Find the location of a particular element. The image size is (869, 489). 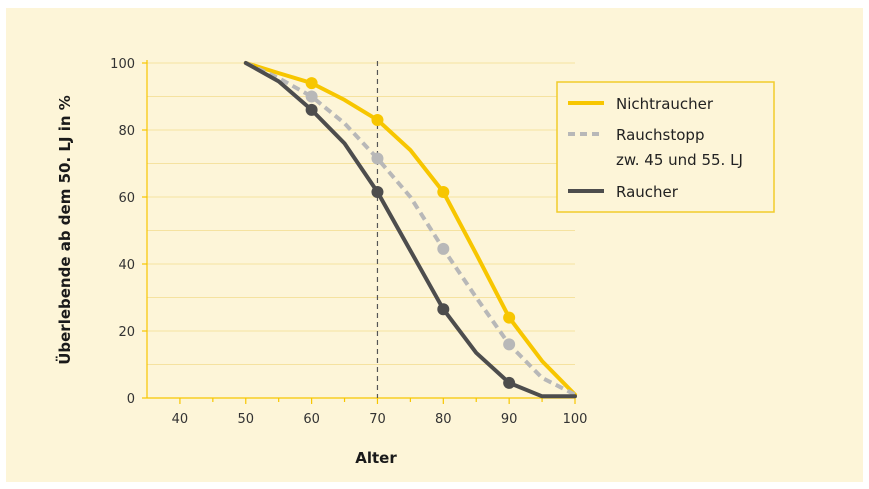

legend-label-raucher: Raucher is located at coordinates (647, 192).